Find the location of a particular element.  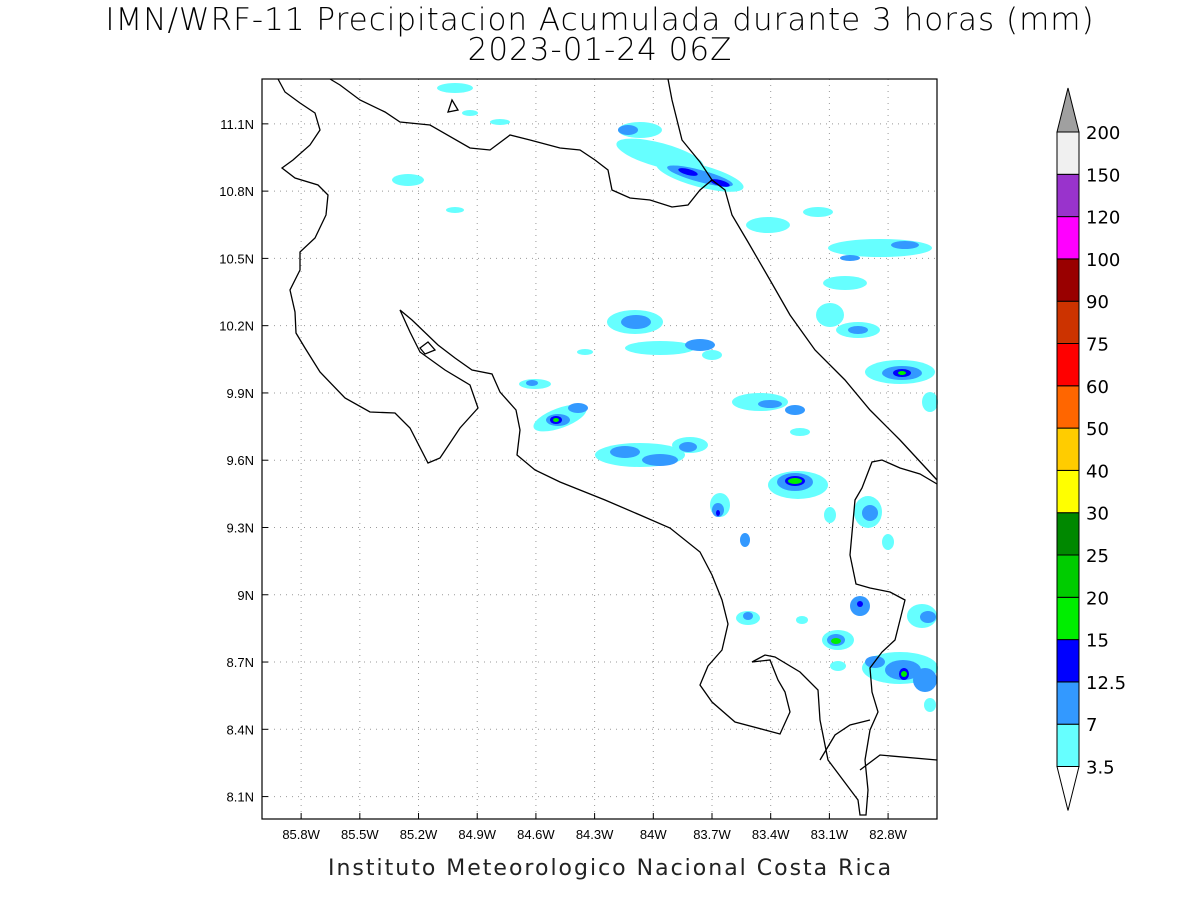

lon-tick-label: 83.7W is located at coordinates (712, 834).